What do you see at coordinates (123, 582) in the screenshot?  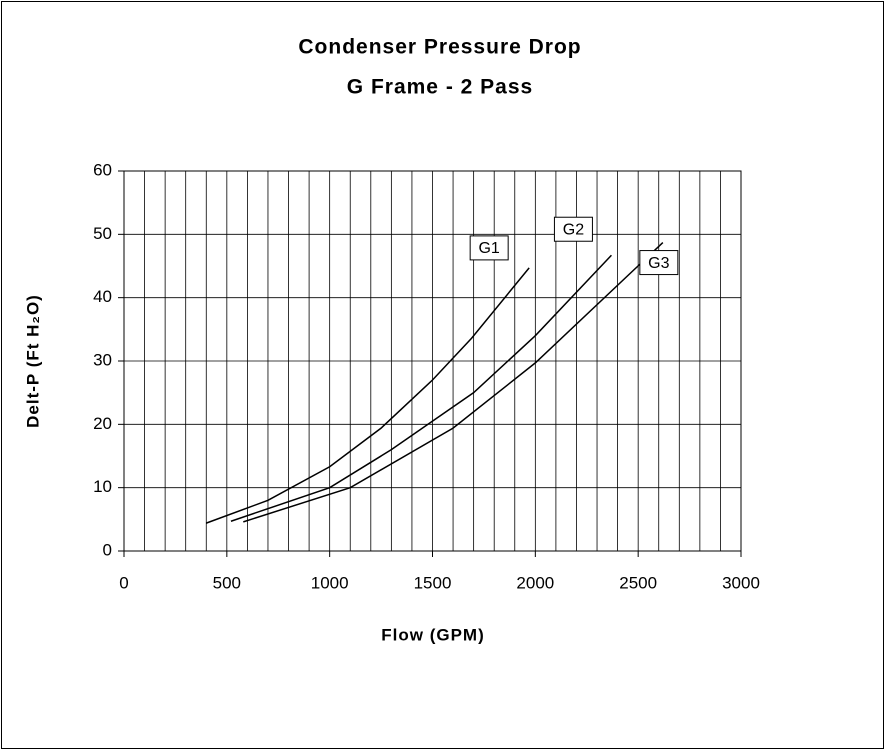 I see `x-tick-label: 0` at bounding box center [123, 582].